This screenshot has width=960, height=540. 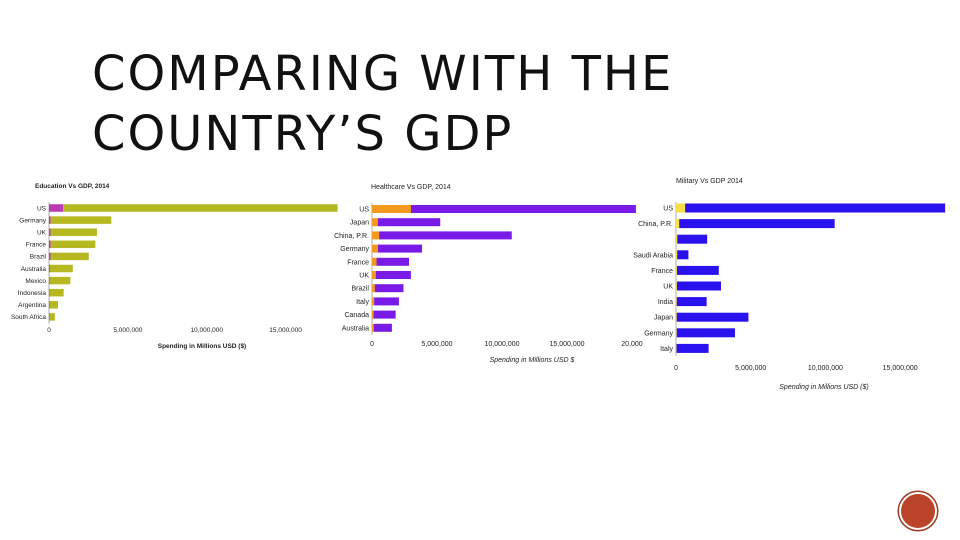 I want to click on education-category-label: US, so click(x=42, y=208).